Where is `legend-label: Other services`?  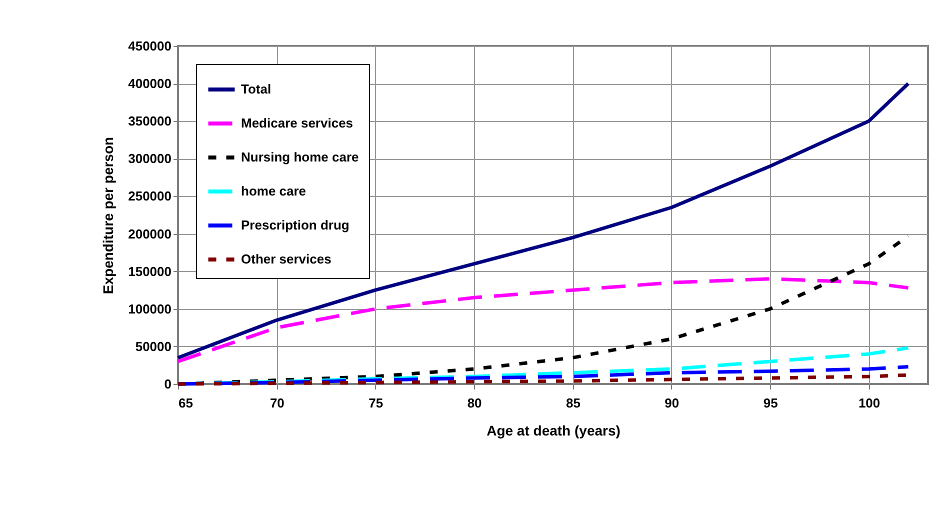
legend-label: Other services is located at coordinates (286, 259).